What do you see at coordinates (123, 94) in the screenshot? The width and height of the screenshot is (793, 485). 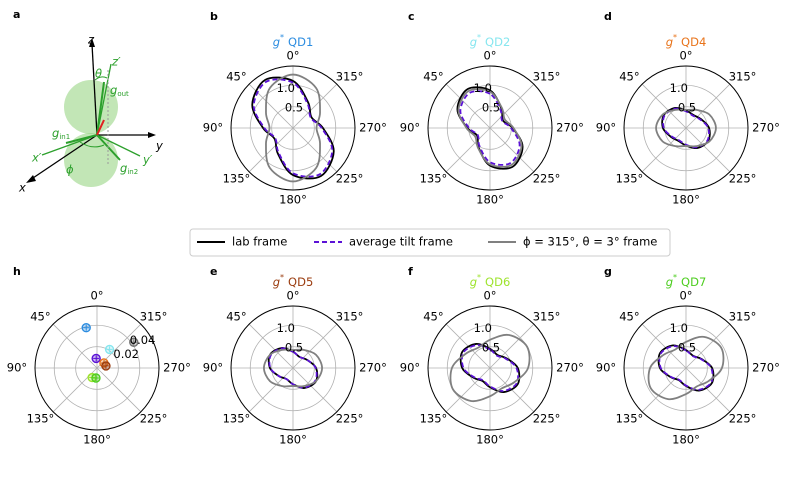 I see `vector-subscript: out` at bounding box center [123, 94].